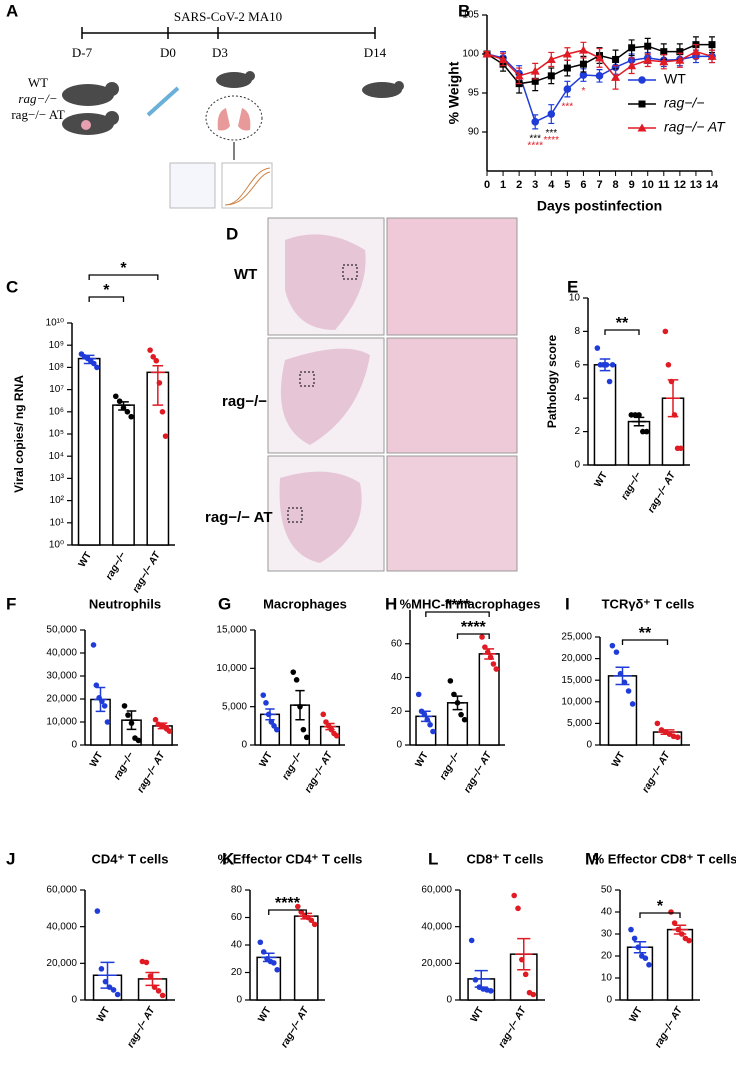 The width and height of the screenshot is (736, 1075). Describe the element at coordinates (163, 101) in the screenshot. I see `pipette` at that location.